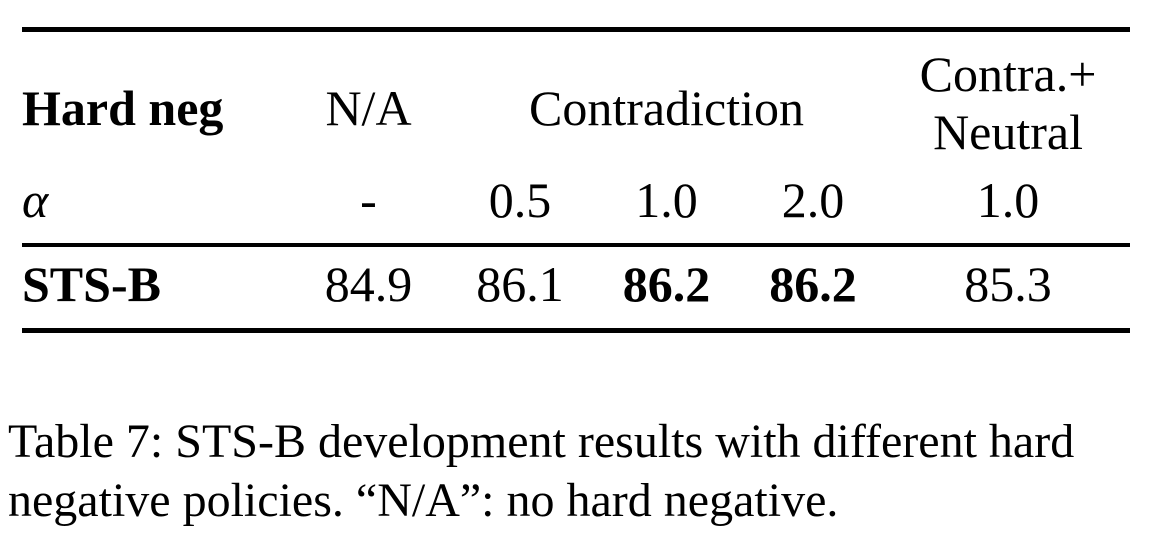  What do you see at coordinates (1008, 73) in the screenshot?
I see `header-contra-line: Contra.+` at bounding box center [1008, 73].